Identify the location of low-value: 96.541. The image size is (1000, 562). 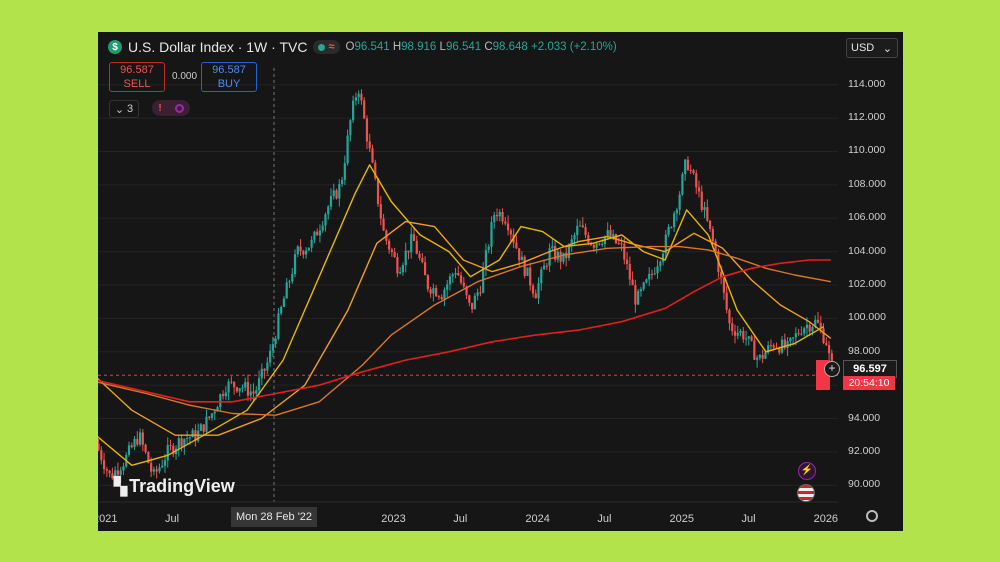
(463, 47).